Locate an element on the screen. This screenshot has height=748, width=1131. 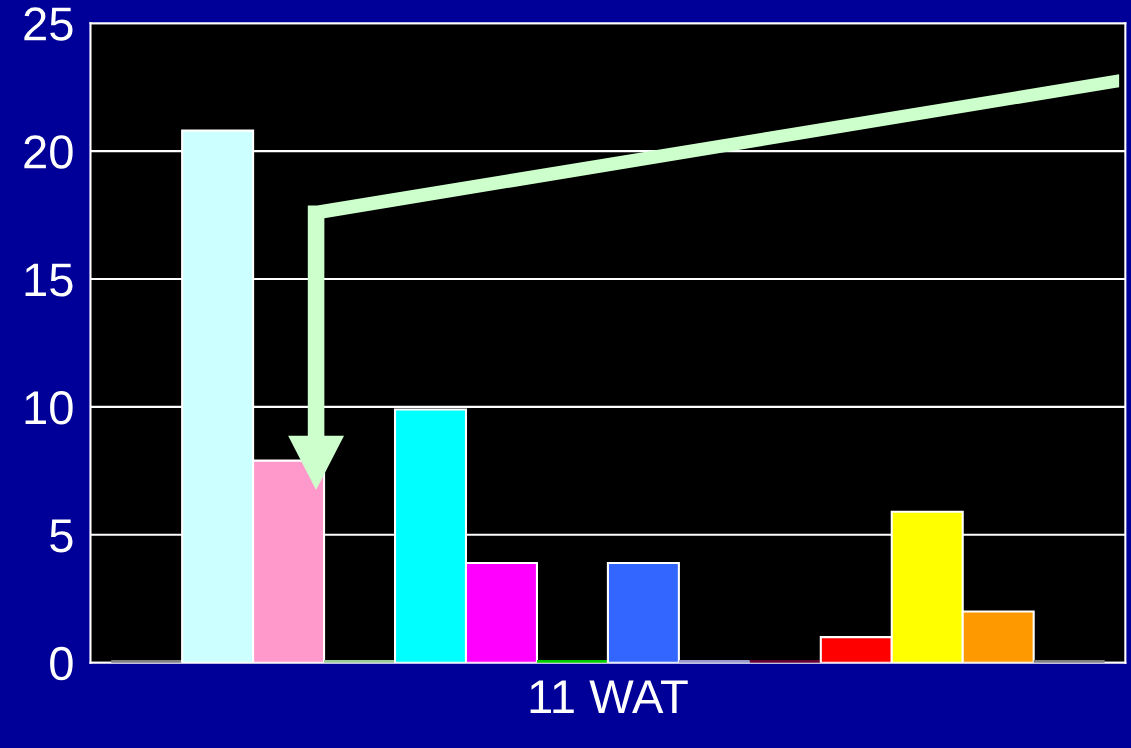
y-tick-label: 15 is located at coordinates (49, 280).